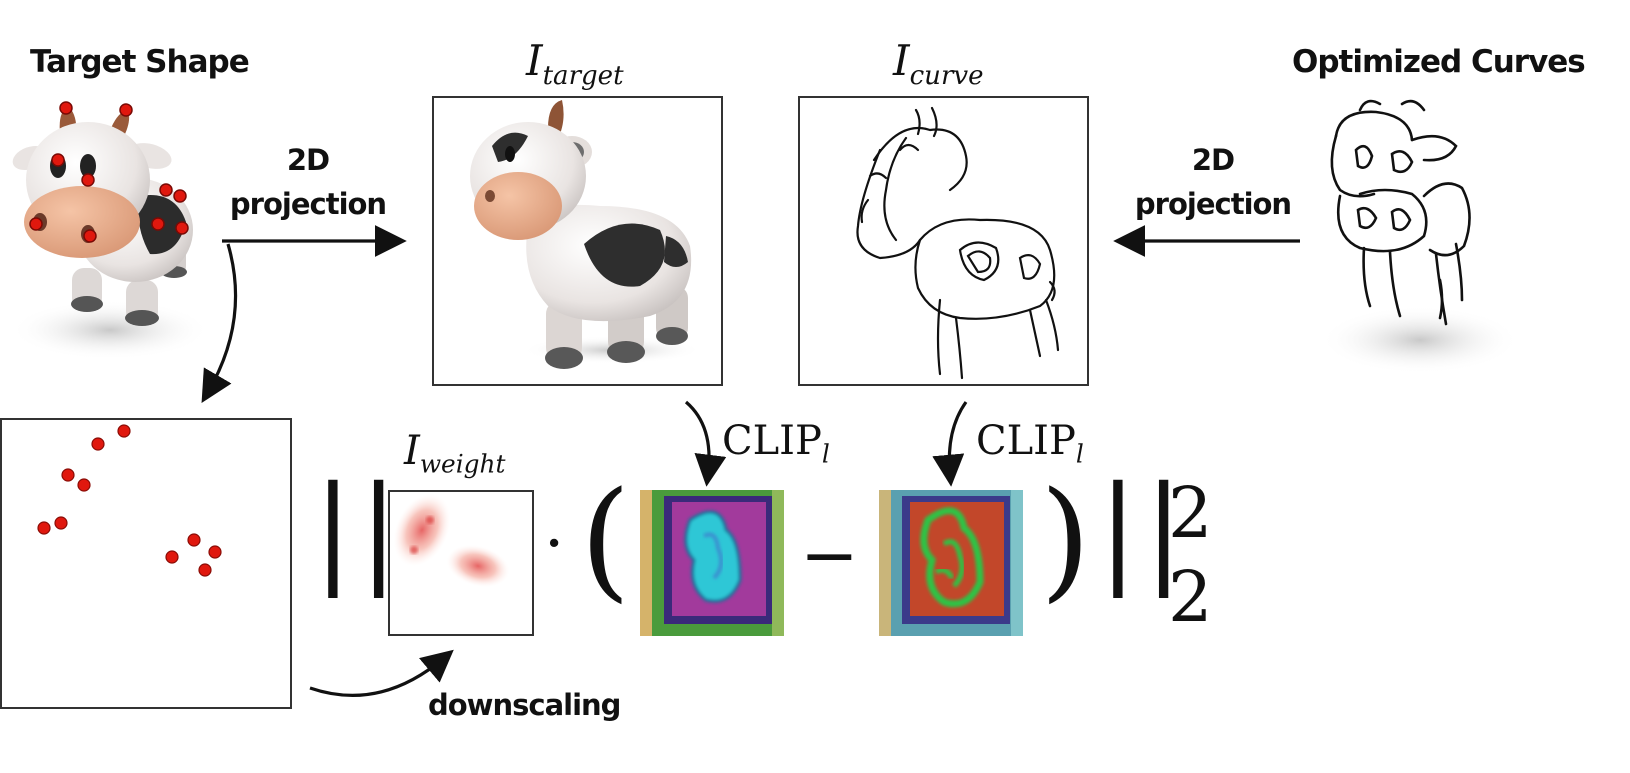  I want to click on projection-label-right-line1: 2D, so click(1213, 160).